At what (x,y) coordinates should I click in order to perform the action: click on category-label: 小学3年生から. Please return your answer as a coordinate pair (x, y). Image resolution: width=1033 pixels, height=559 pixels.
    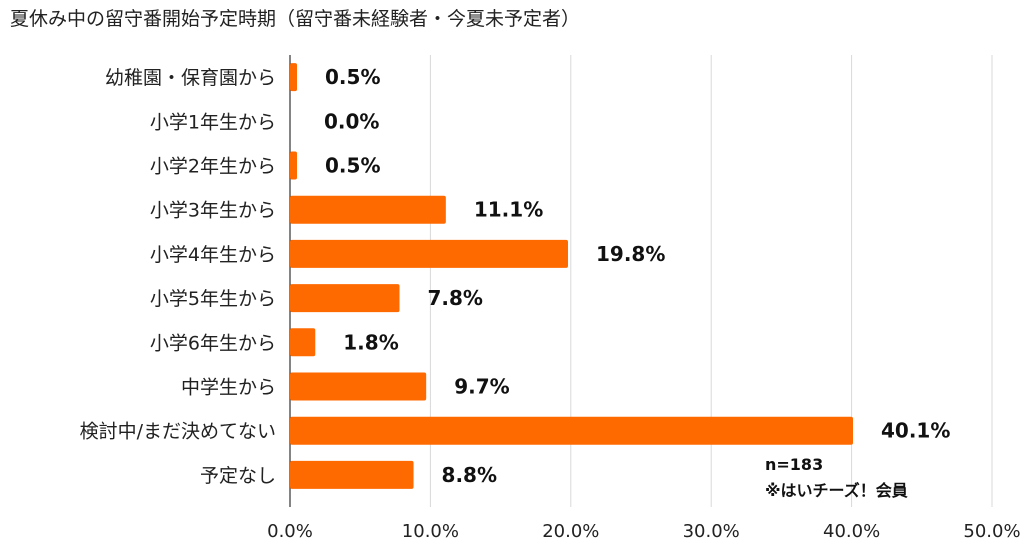
    Looking at the image, I should click on (213, 211).